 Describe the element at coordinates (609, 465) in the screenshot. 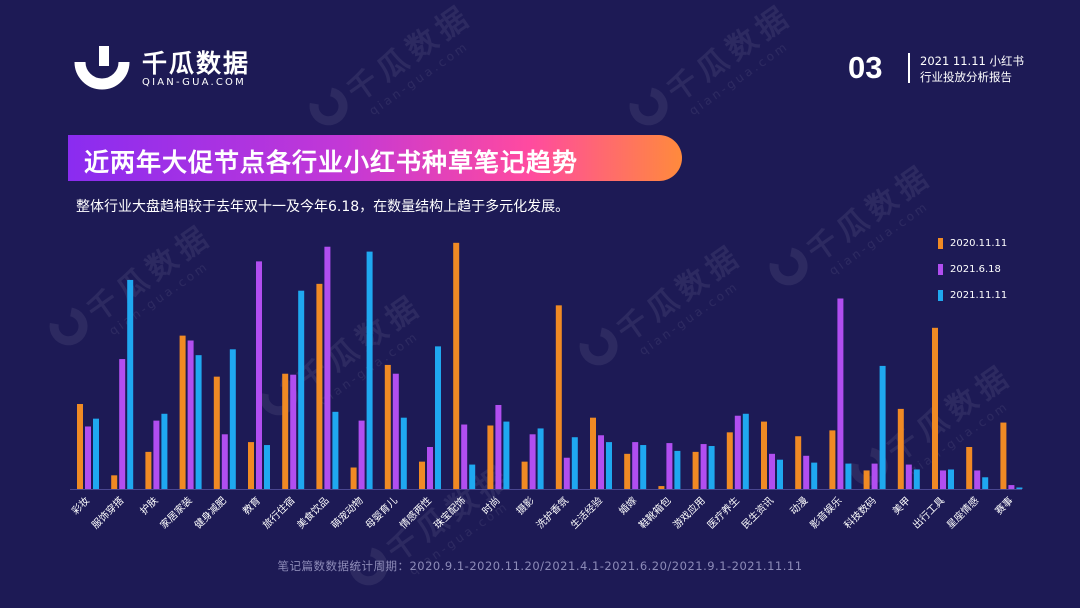

I see `bar-2021.11.11-生活经验` at that location.